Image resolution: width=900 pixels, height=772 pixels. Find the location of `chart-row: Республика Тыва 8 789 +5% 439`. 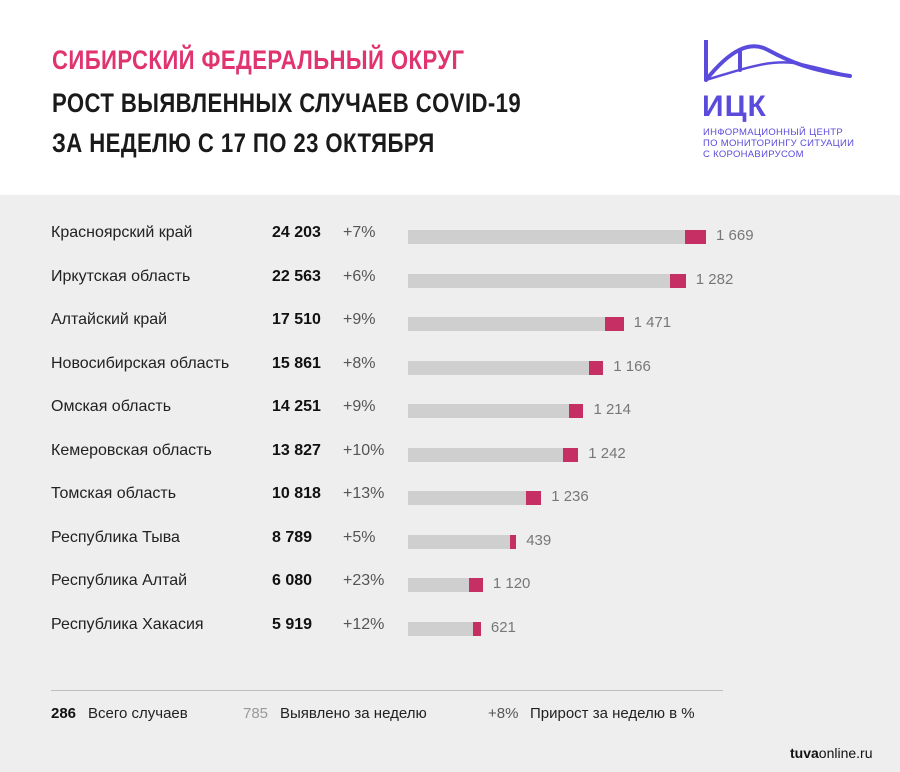

chart-row: Республика Тыва 8 789 +5% 439 is located at coordinates (450, 540).